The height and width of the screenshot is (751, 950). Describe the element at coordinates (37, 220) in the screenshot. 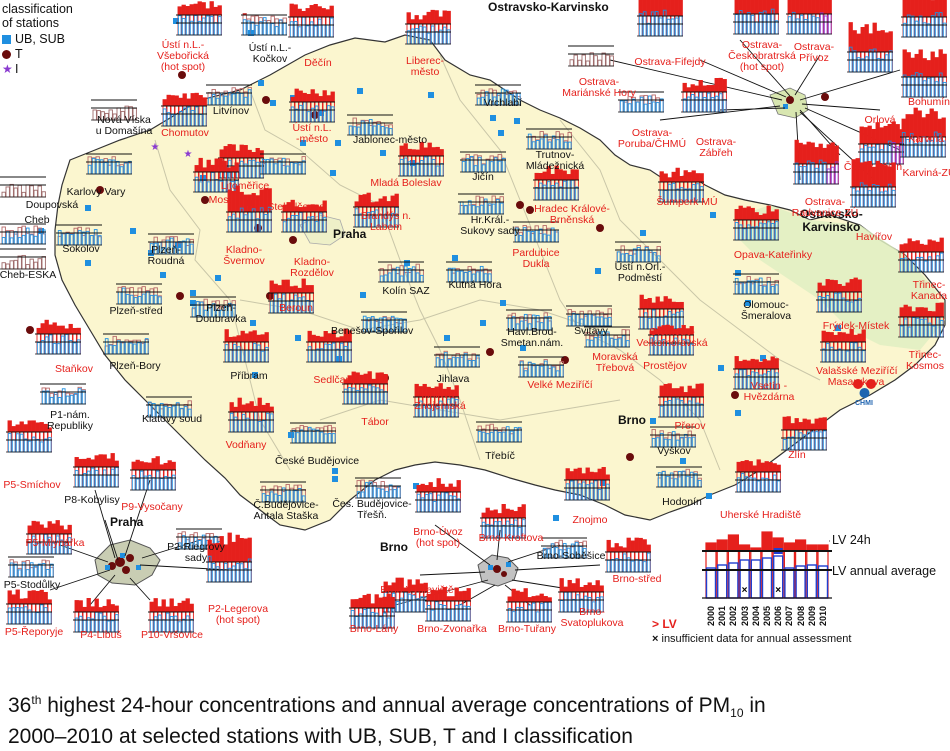

I see `station-label: Cheb` at that location.